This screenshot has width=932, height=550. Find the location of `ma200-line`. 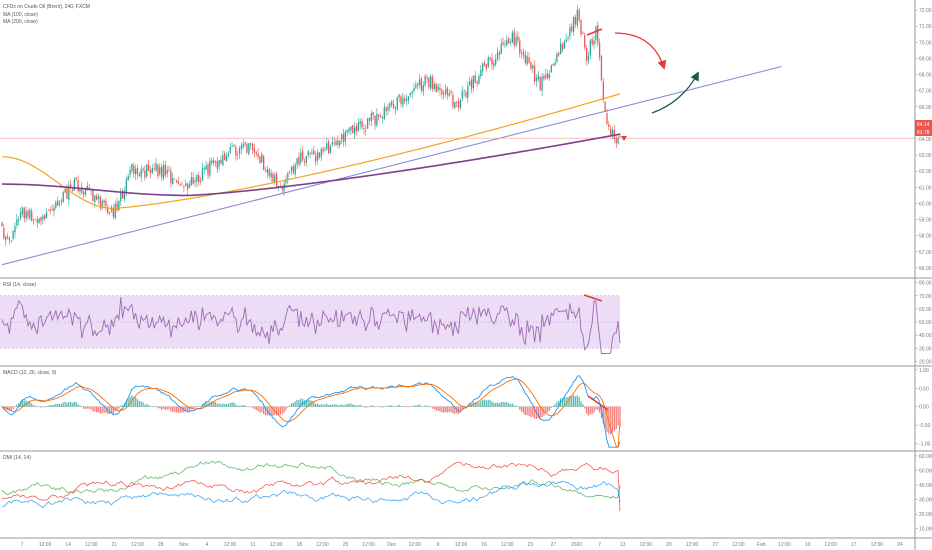

ma200-line is located at coordinates (311, 165).